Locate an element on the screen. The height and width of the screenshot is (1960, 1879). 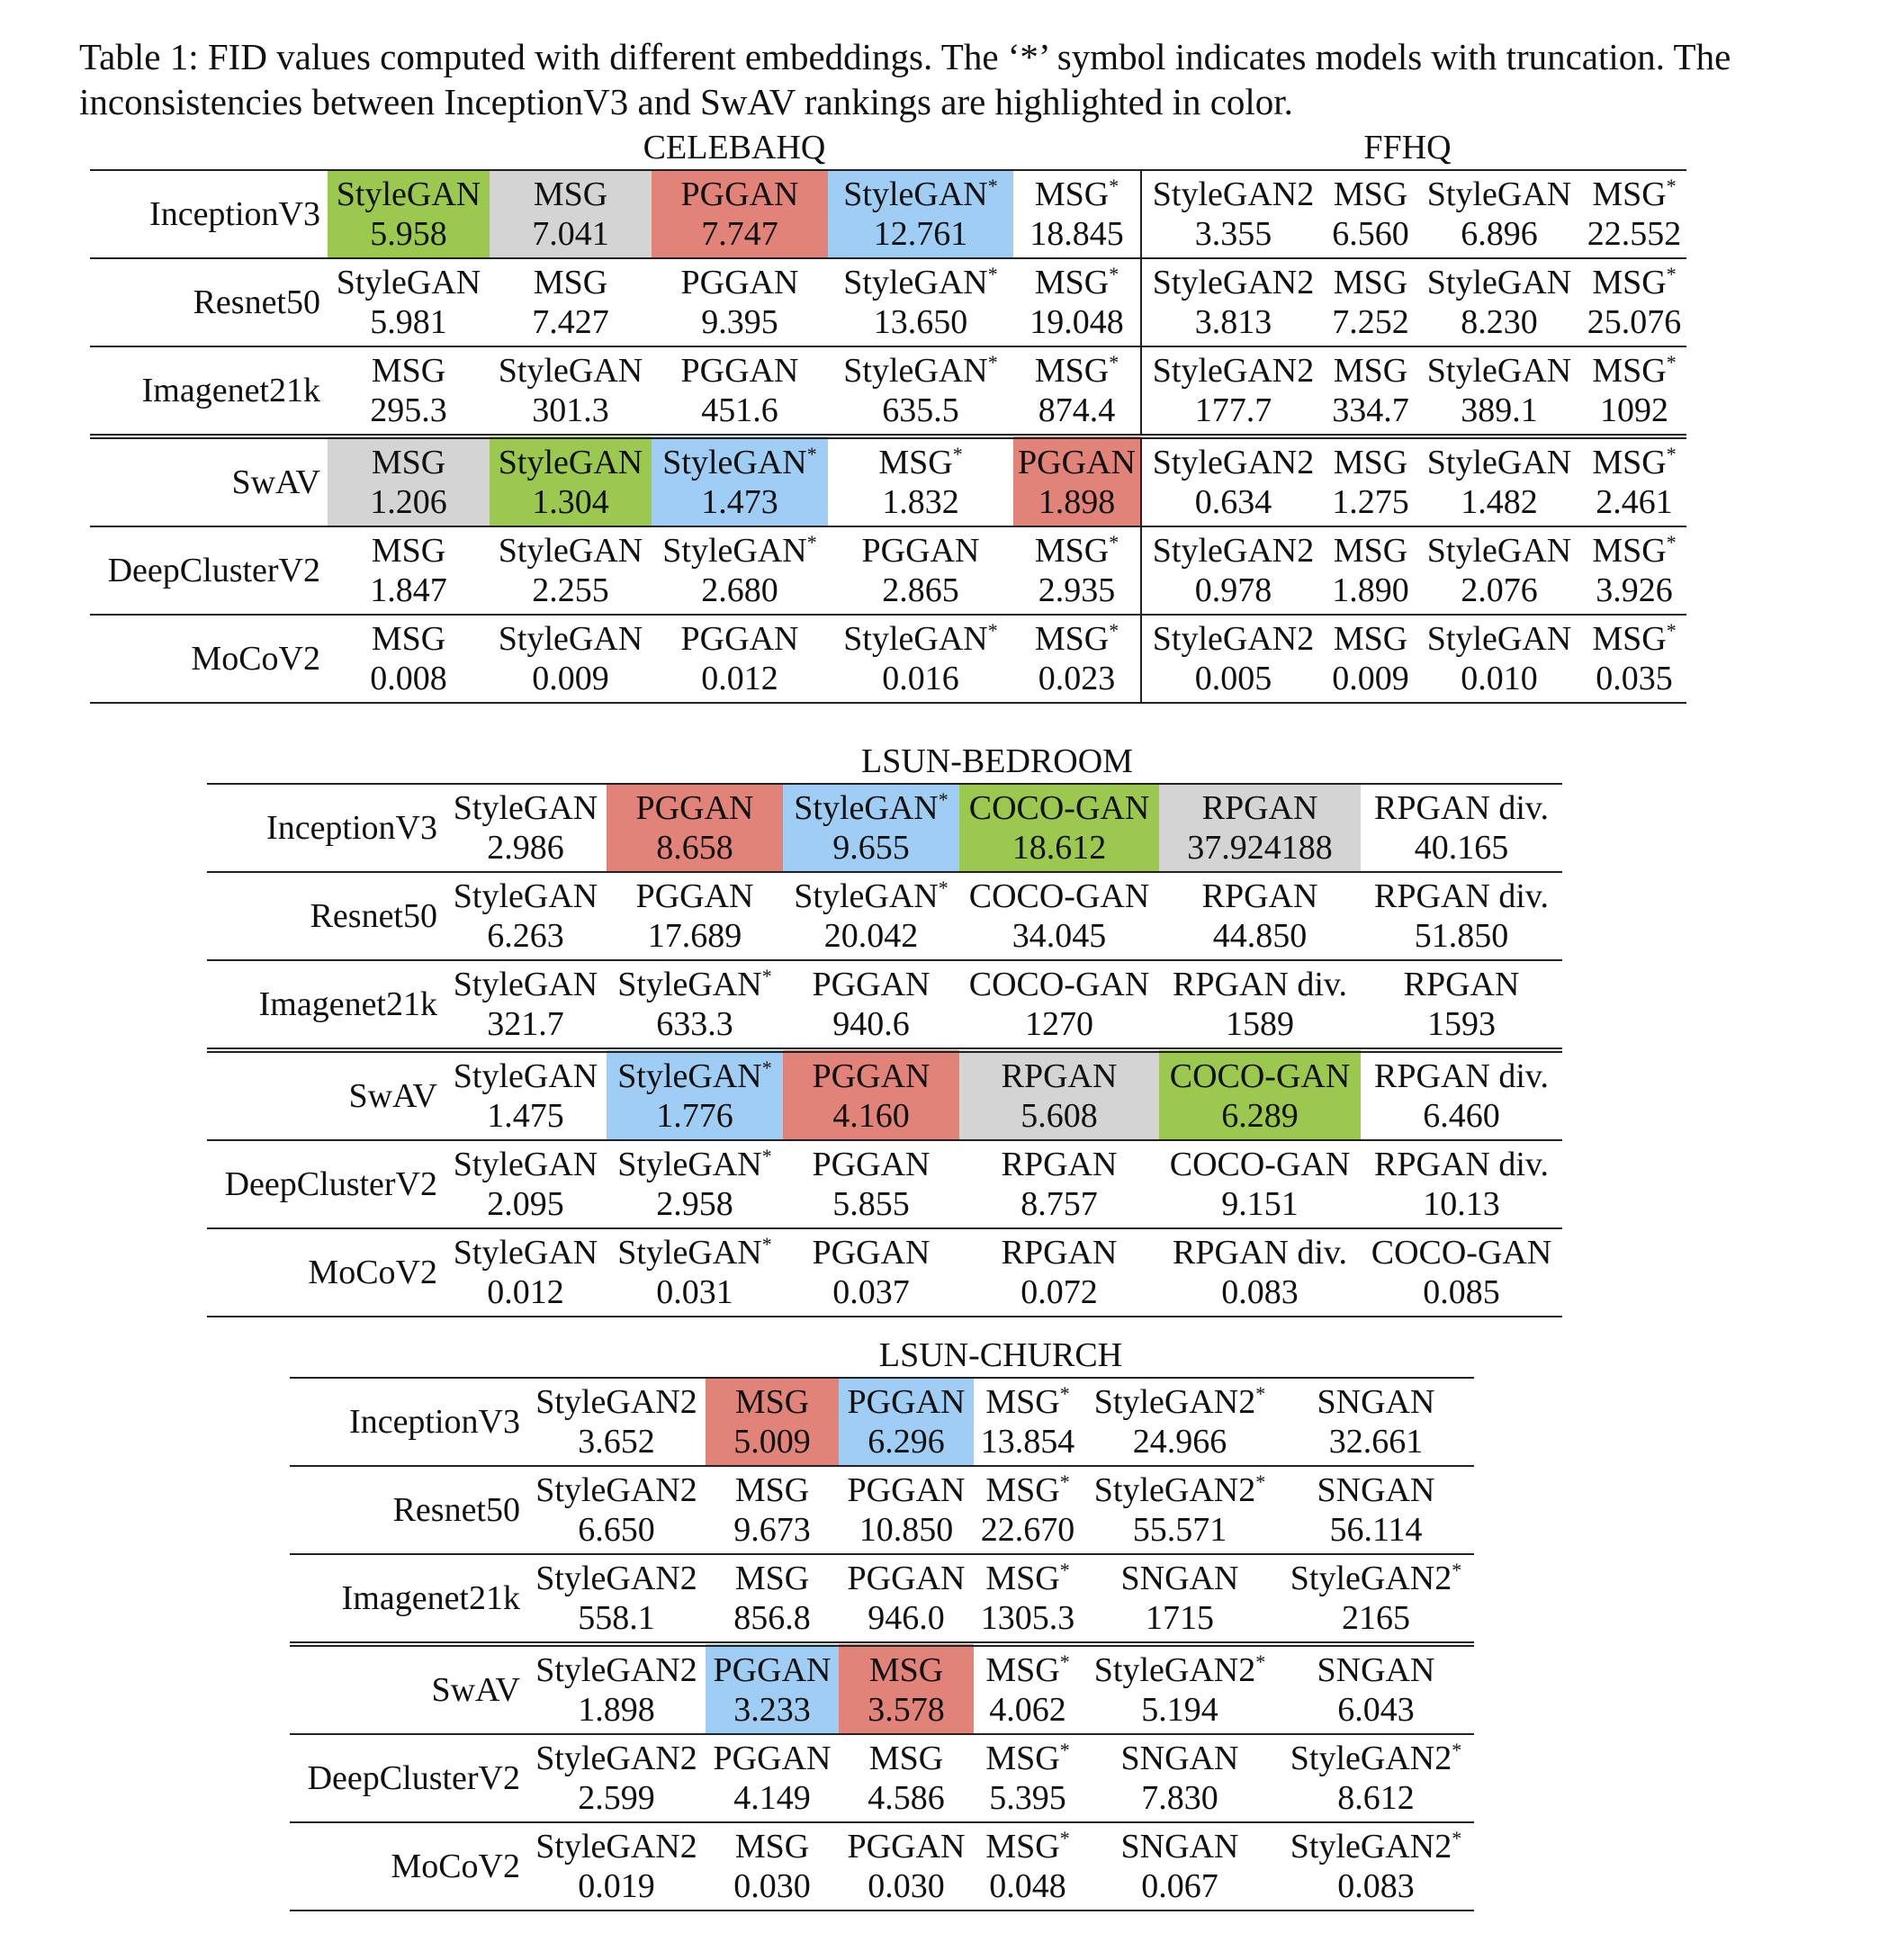
fid-value: 0.634 is located at coordinates (1233, 502).